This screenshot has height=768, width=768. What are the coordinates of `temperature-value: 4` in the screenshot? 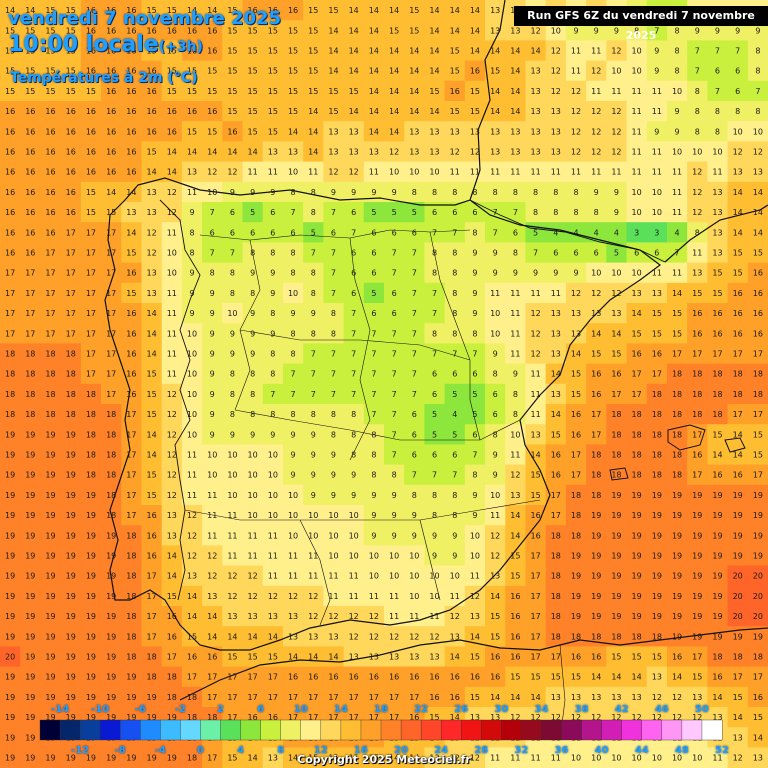 It's located at (616, 232).